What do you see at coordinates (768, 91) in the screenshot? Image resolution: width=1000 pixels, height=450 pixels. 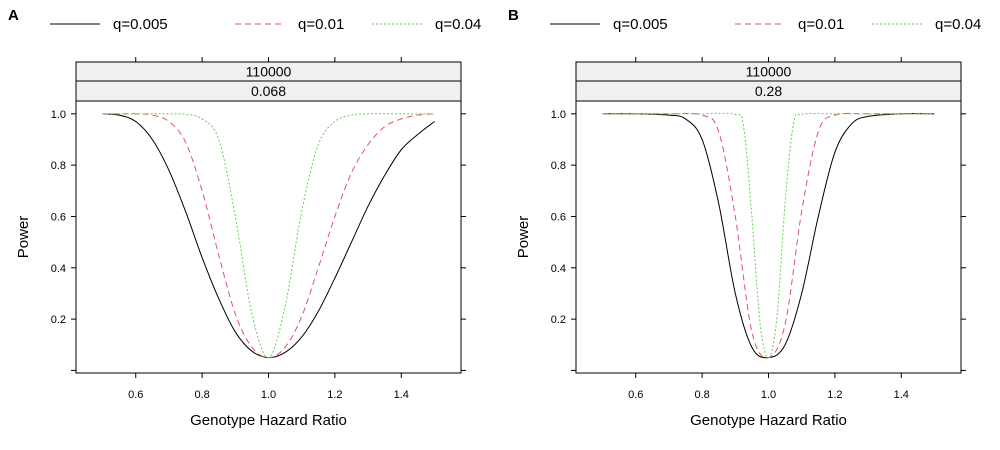 I see `strip-label-1: 0.28` at bounding box center [768, 91].